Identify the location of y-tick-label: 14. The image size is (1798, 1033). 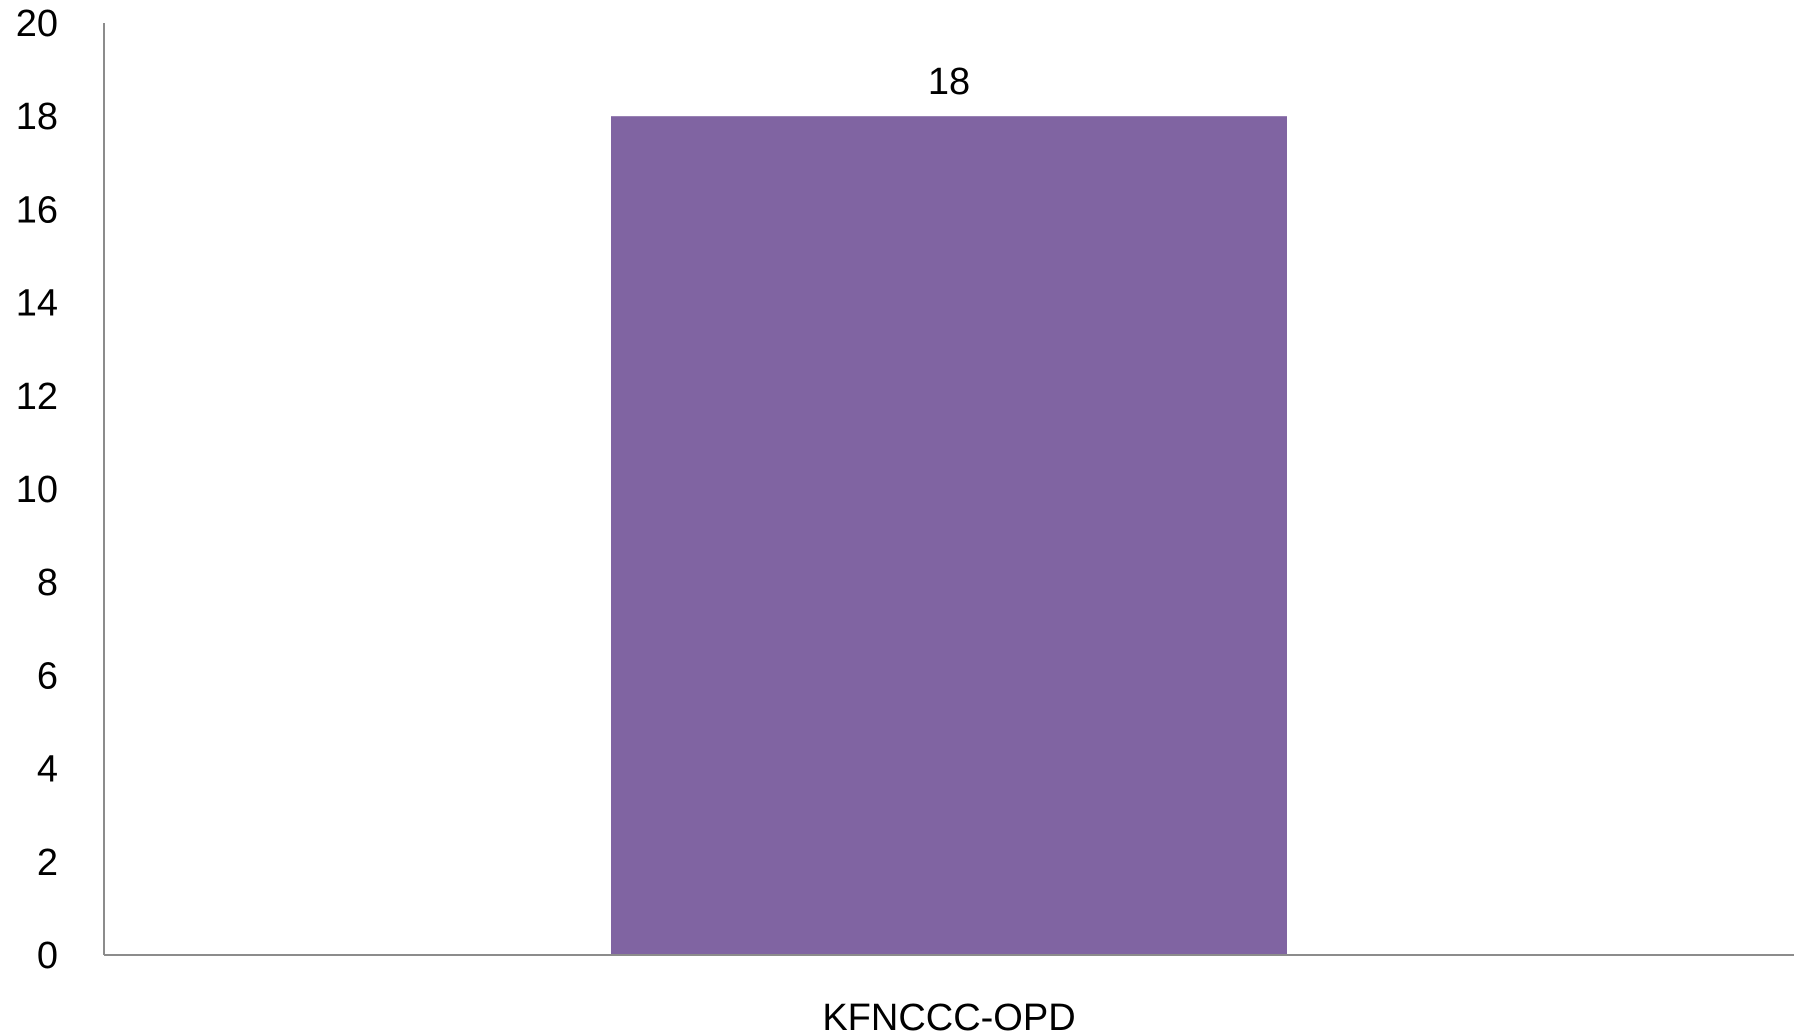
(37, 304).